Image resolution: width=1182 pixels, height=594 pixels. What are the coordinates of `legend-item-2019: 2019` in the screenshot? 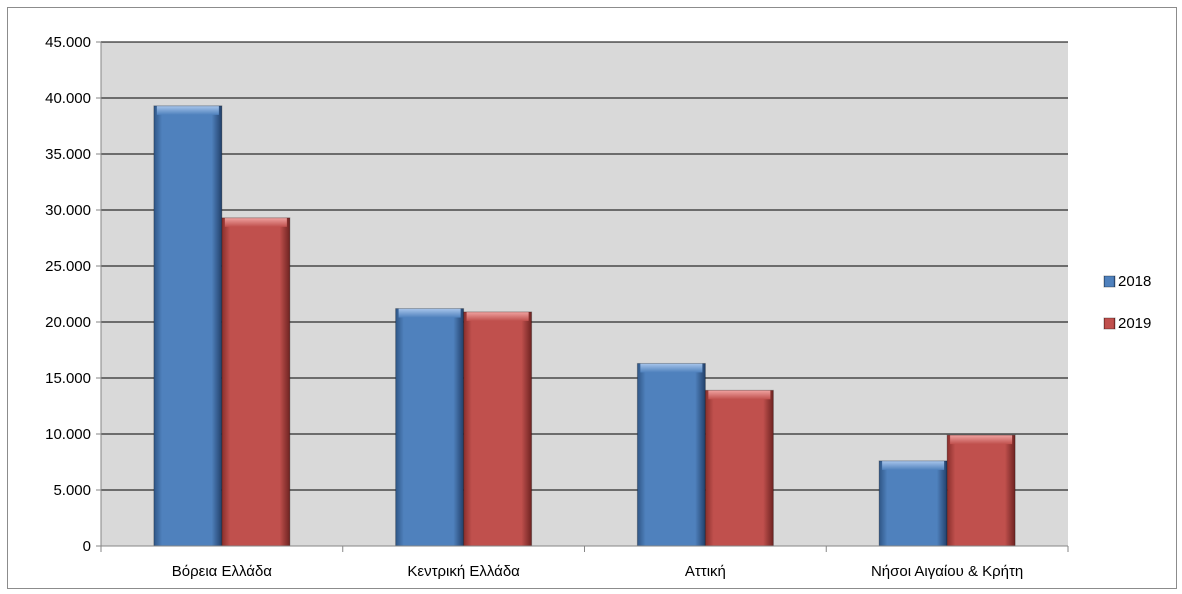 It's located at (1127, 323).